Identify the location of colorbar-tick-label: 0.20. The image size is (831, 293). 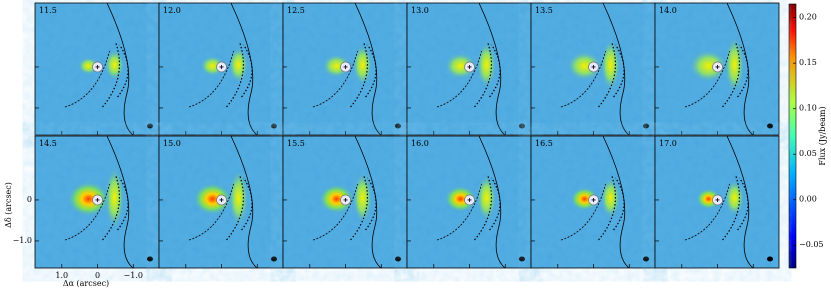
(808, 17).